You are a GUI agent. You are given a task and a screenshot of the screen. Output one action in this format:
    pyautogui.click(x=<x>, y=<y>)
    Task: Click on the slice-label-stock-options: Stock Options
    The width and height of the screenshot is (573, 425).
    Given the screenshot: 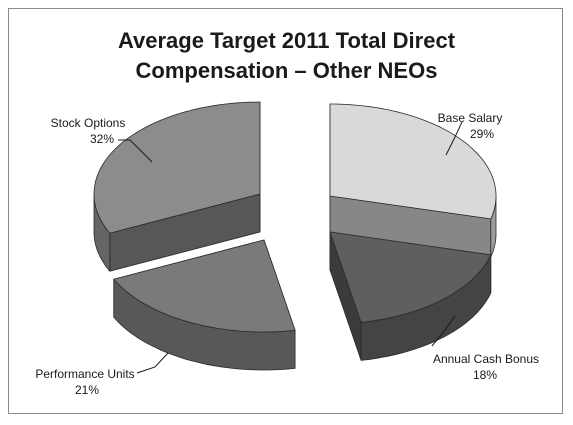 What is the action you would take?
    pyautogui.click(x=88, y=123)
    